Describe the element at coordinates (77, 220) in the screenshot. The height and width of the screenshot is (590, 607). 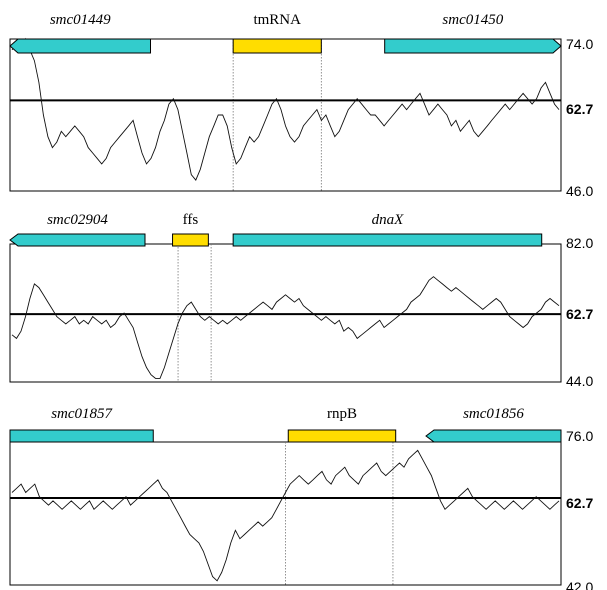
I see `gene-label: smc02904` at that location.